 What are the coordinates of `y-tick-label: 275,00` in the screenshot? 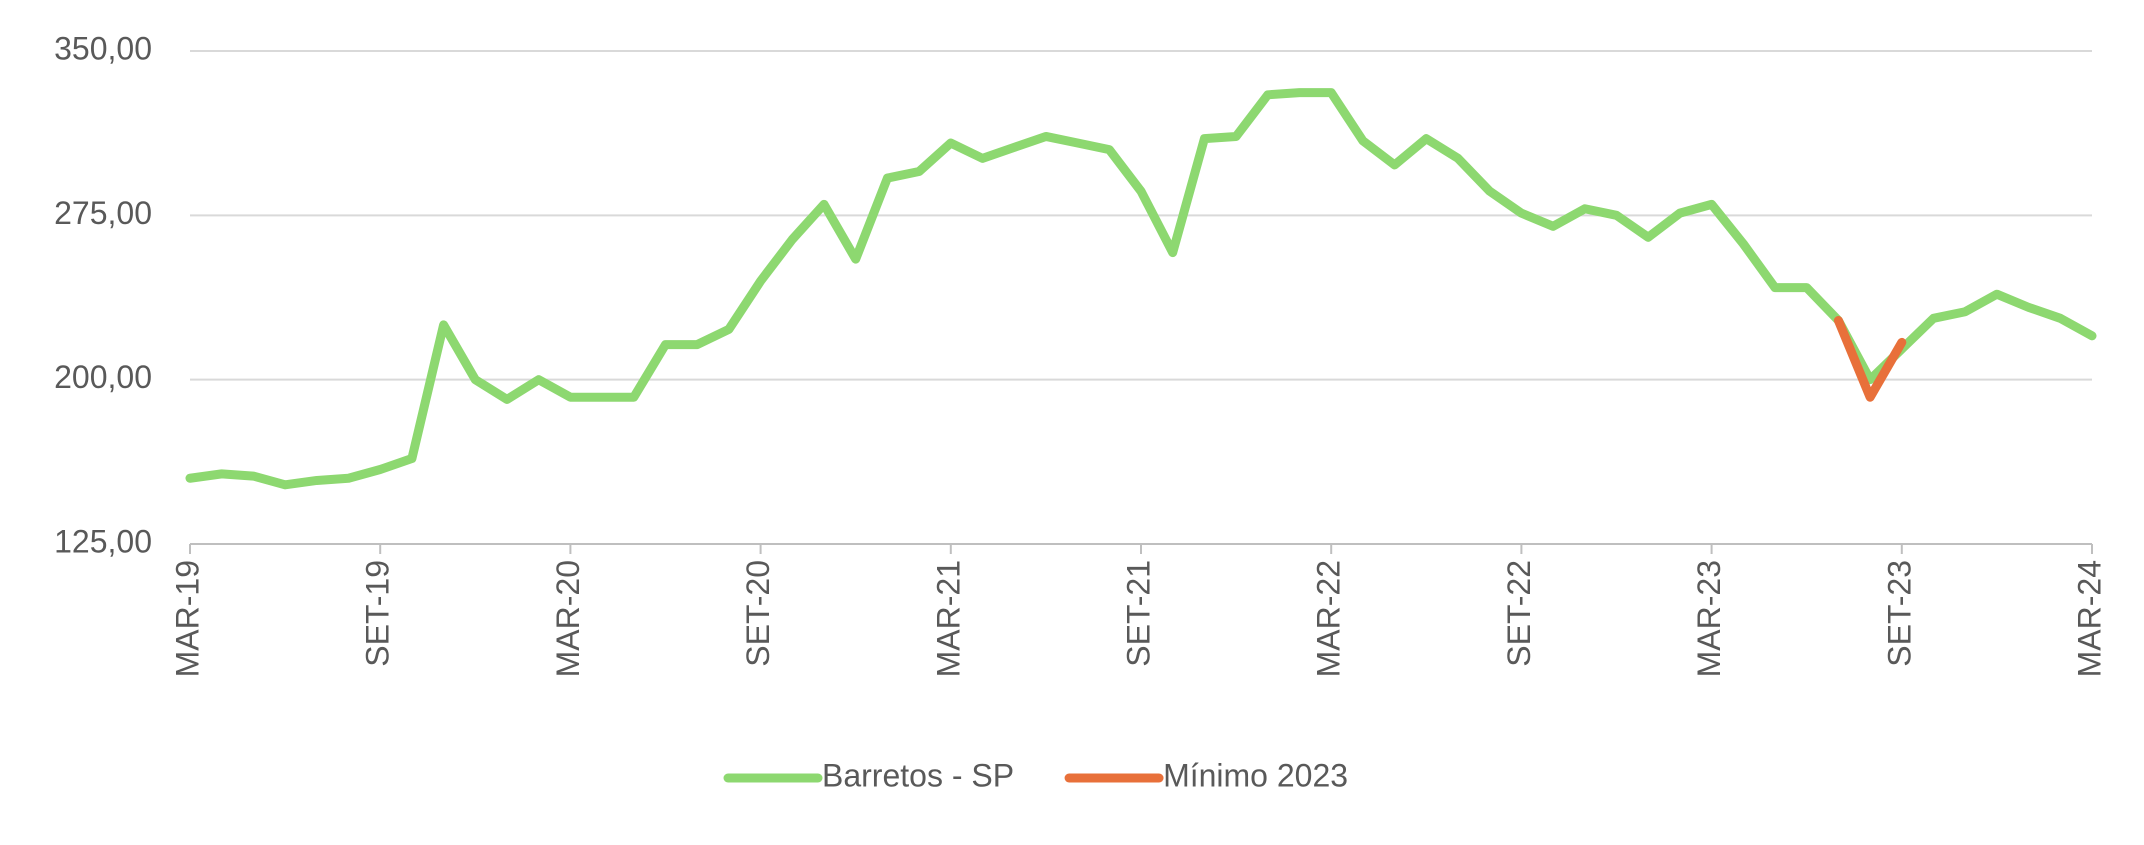 It's located at (103, 213).